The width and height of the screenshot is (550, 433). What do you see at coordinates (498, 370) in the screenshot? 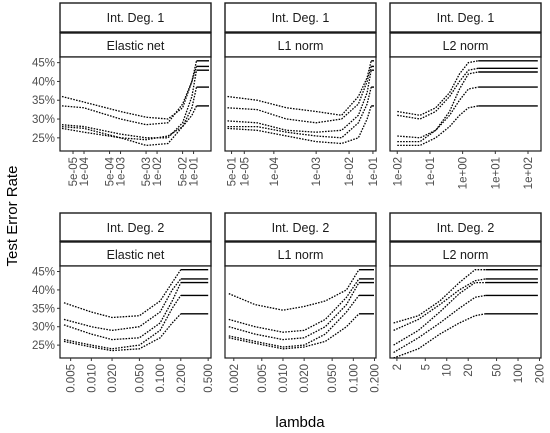
I see `x-tick-label: 50` at bounding box center [498, 370].